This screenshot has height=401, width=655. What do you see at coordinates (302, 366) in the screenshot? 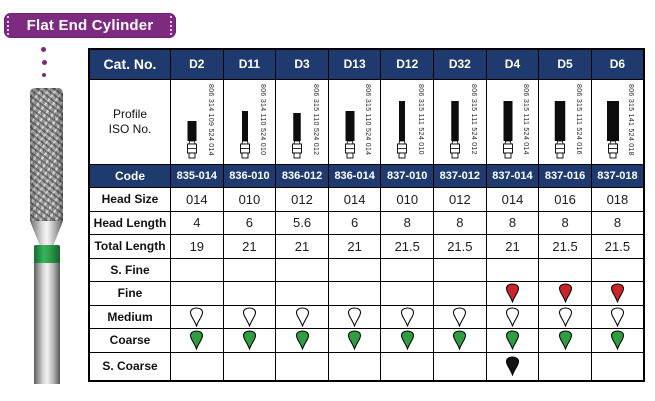
I see `s-coarse-cell-D3` at bounding box center [302, 366].